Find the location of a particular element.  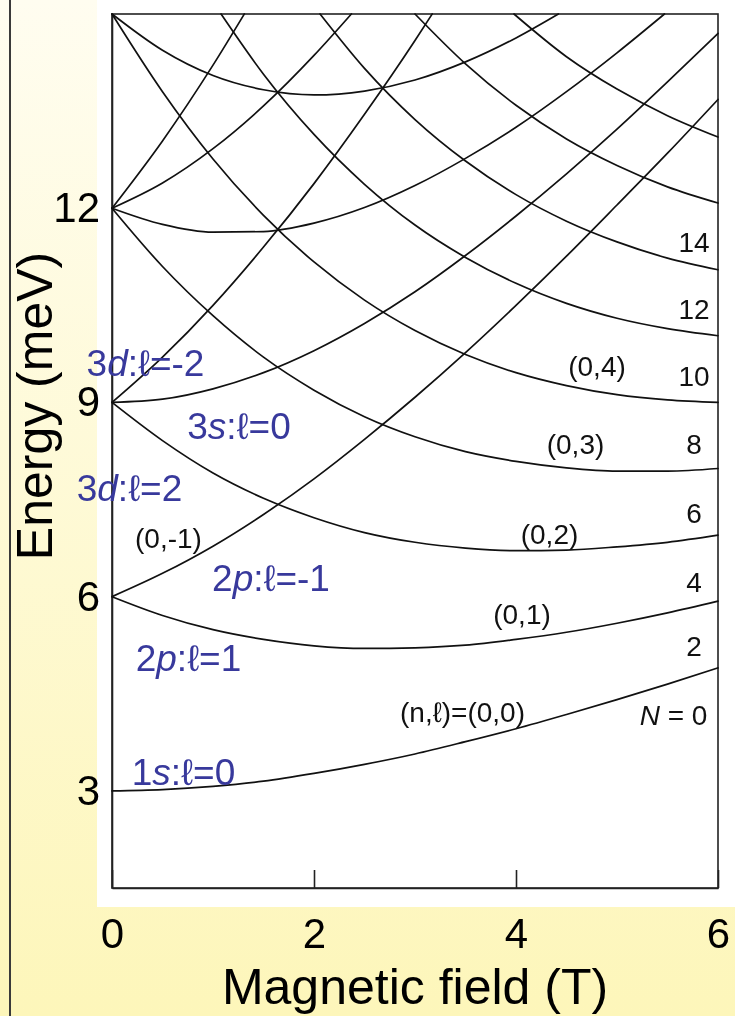

annotation: 2p:ℓ=1 is located at coordinates (188, 658).